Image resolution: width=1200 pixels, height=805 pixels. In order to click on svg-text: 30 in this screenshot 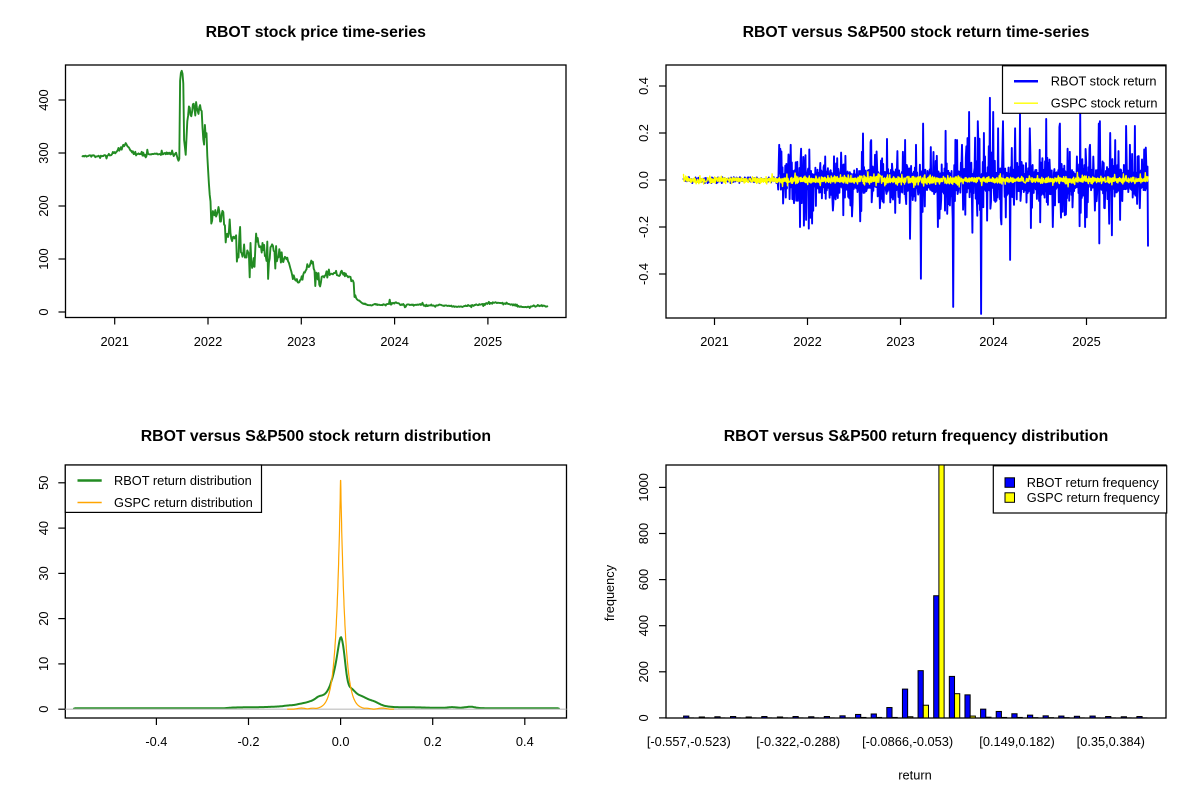, I will do `click(43, 573)`.